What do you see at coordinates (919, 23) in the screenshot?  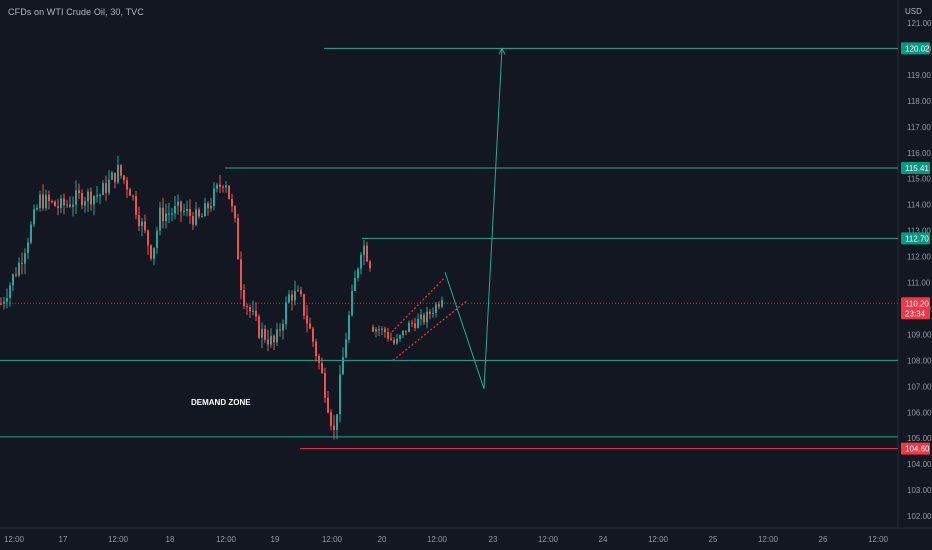 I see `price-tick-label: 121.00` at bounding box center [919, 23].